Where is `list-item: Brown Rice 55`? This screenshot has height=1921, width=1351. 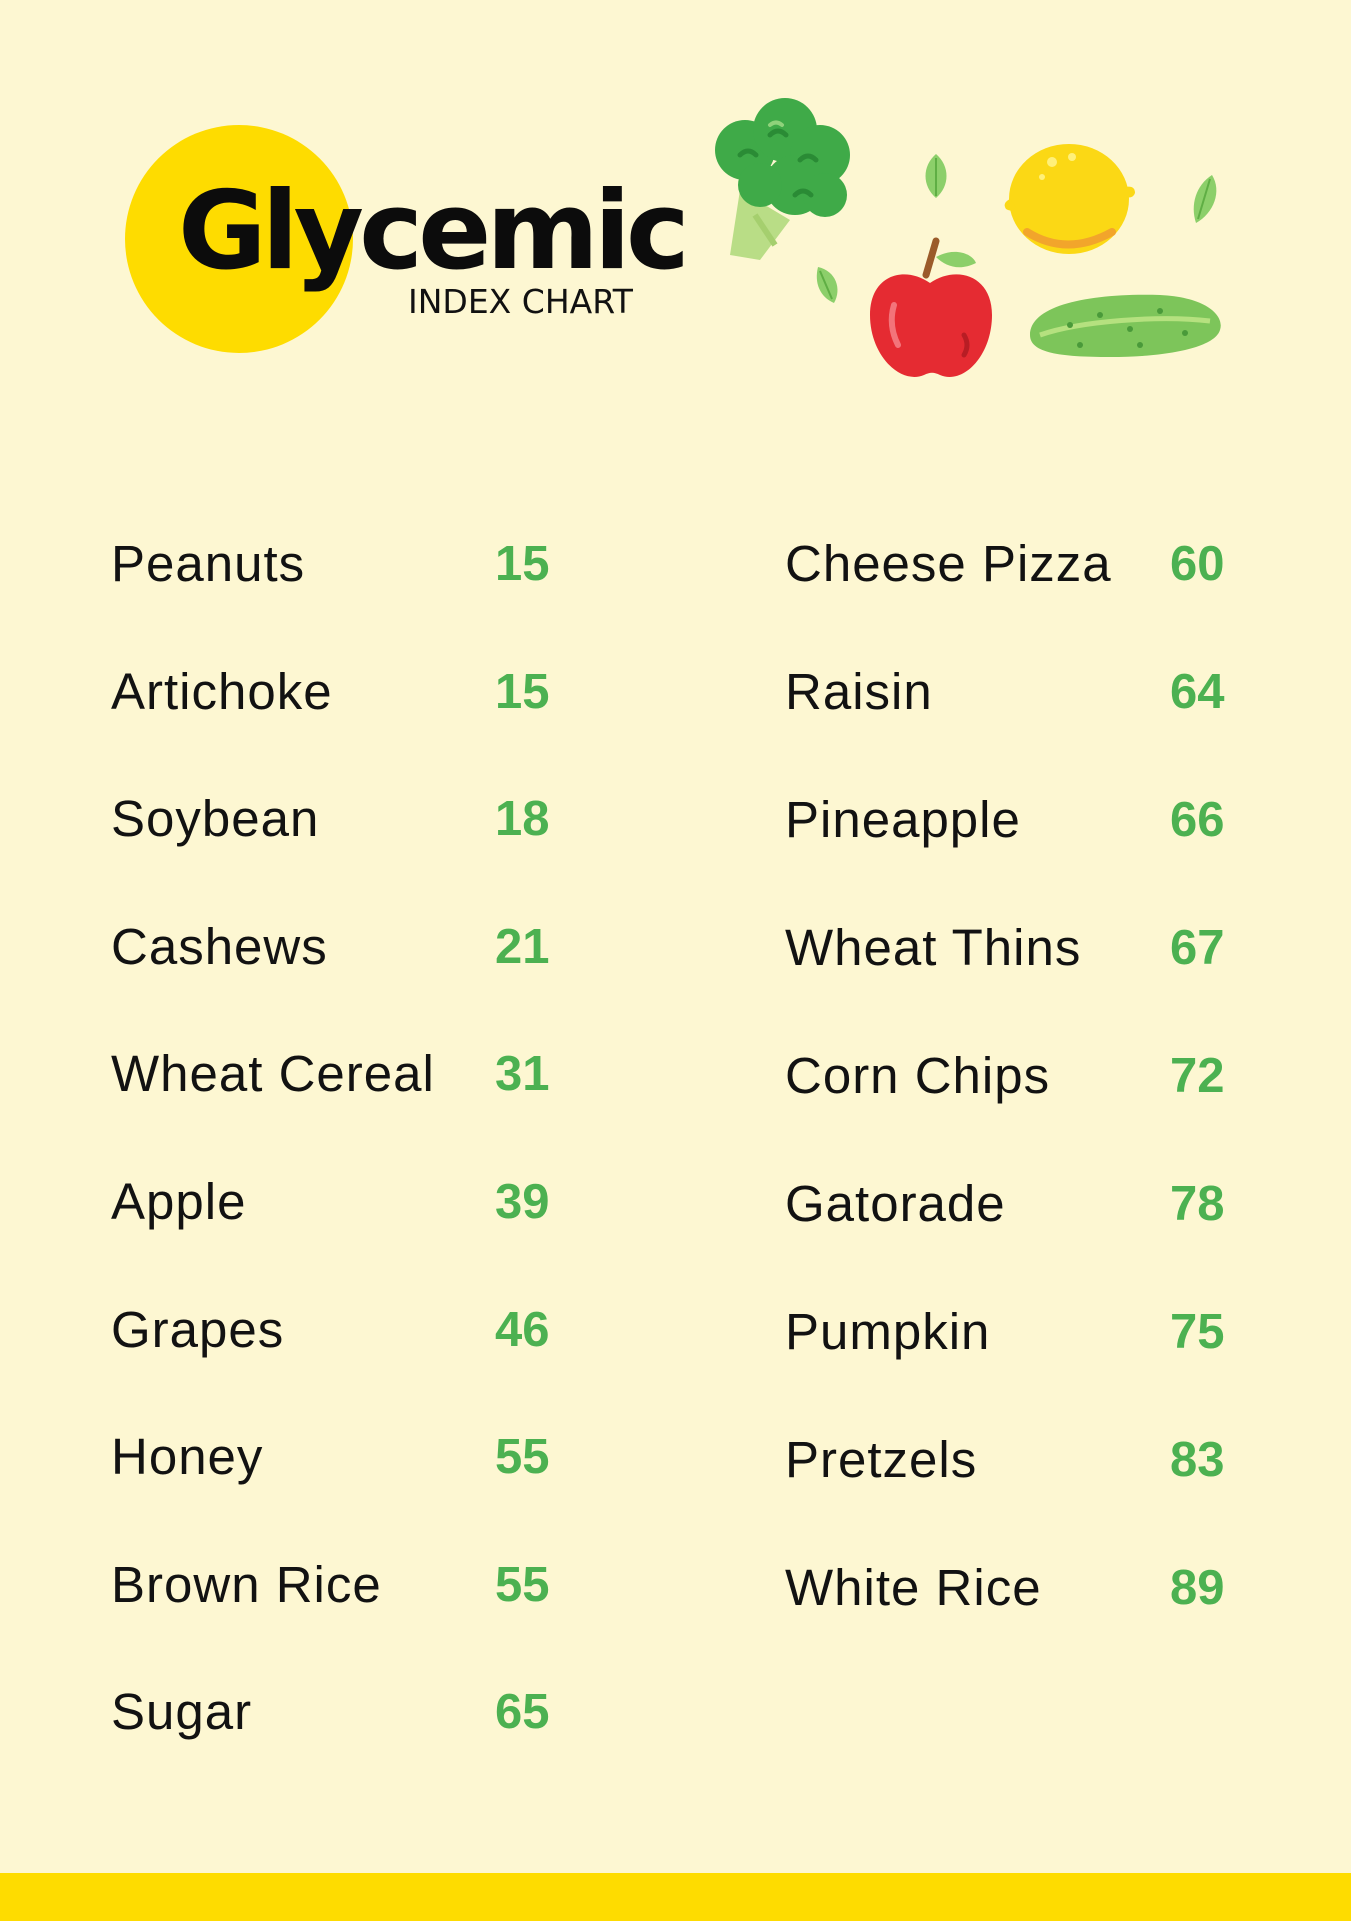
list-item: Brown Rice 55 is located at coordinates (346, 1613).